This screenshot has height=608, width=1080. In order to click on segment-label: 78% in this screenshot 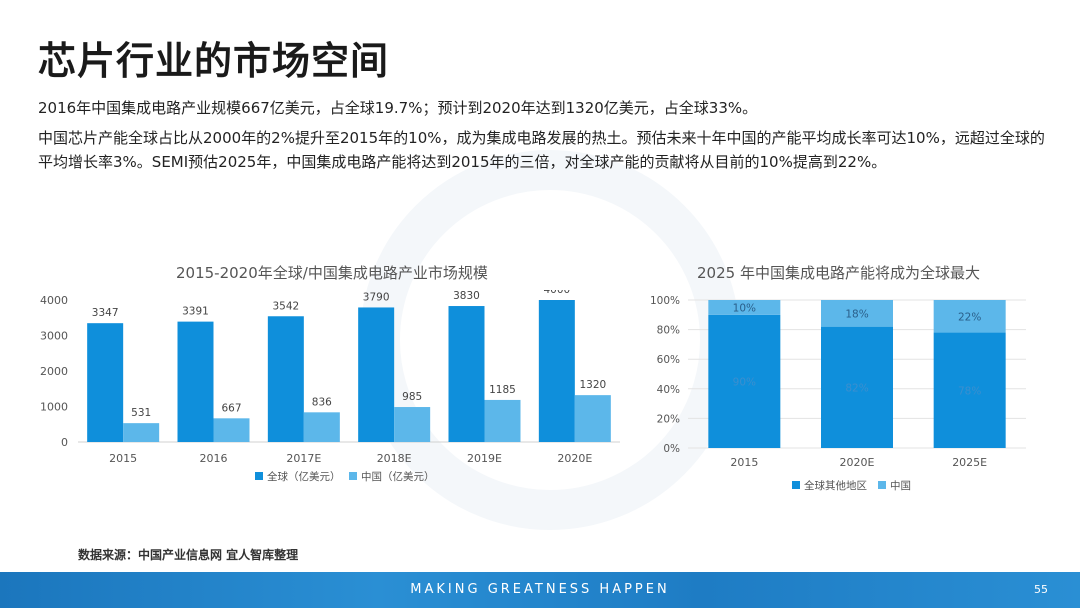, I will do `click(969, 391)`.